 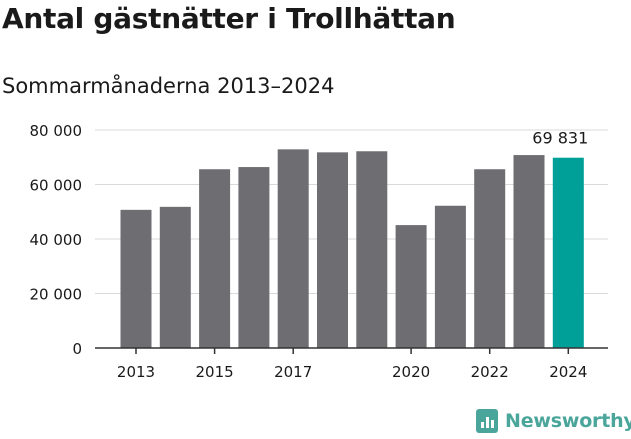 I want to click on y-tick-label: 80 000, so click(x=56, y=131).